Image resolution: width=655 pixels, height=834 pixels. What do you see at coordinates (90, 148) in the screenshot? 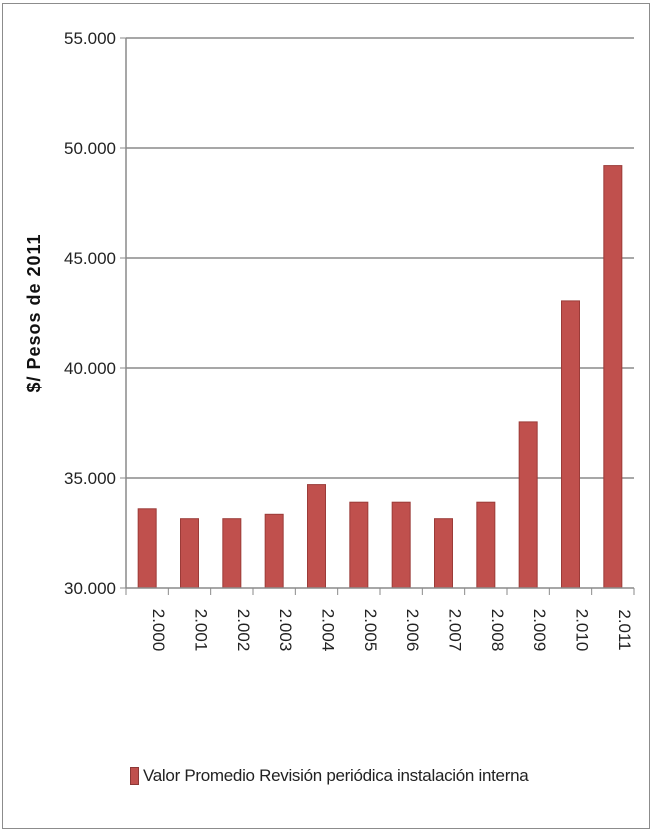
I see `y-tick-label: 50.000` at bounding box center [90, 148].